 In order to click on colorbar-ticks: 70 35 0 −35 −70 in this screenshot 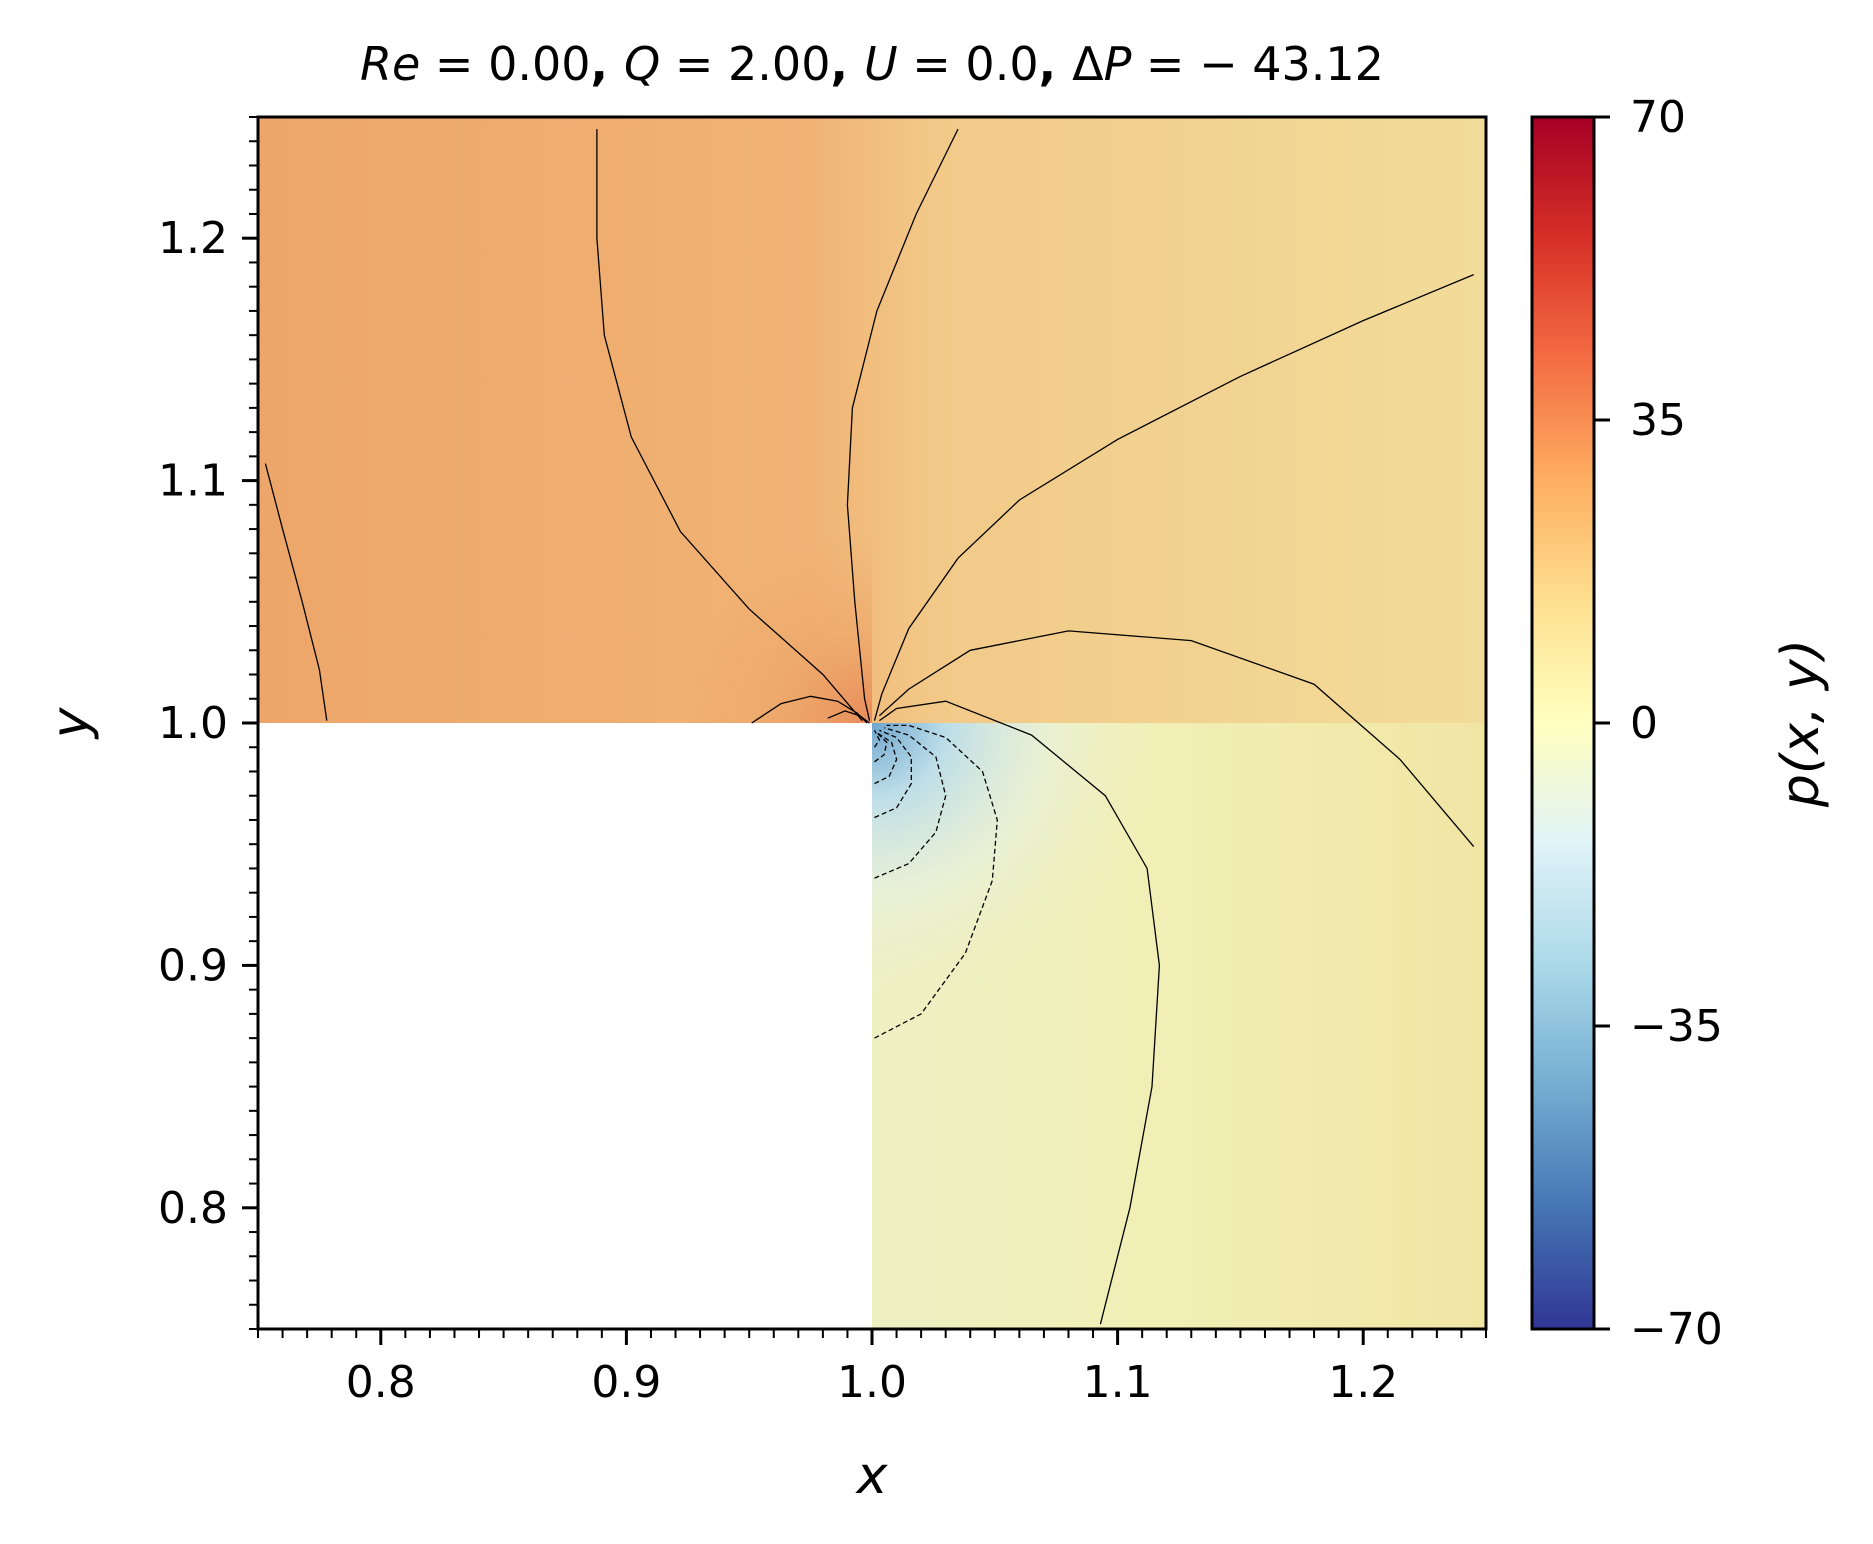, I will do `click(1658, 723)`.